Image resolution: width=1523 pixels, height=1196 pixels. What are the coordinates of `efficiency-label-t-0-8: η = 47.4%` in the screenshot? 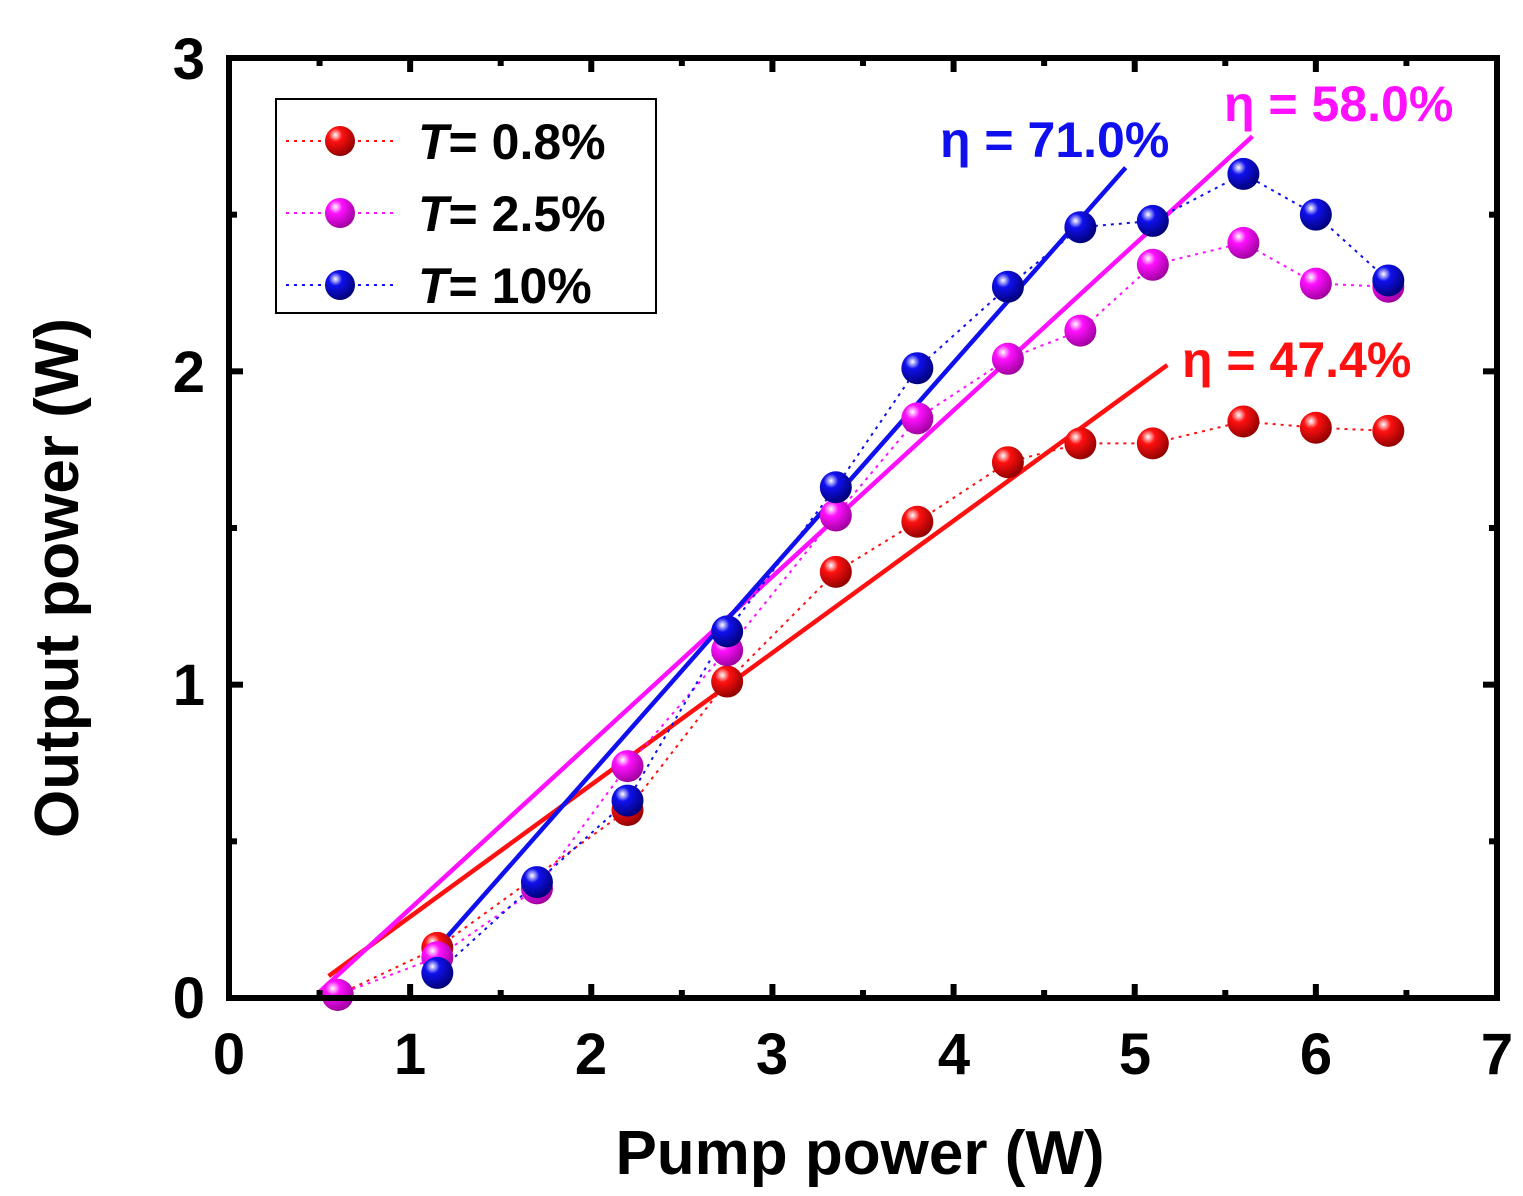 It's located at (1296, 360).